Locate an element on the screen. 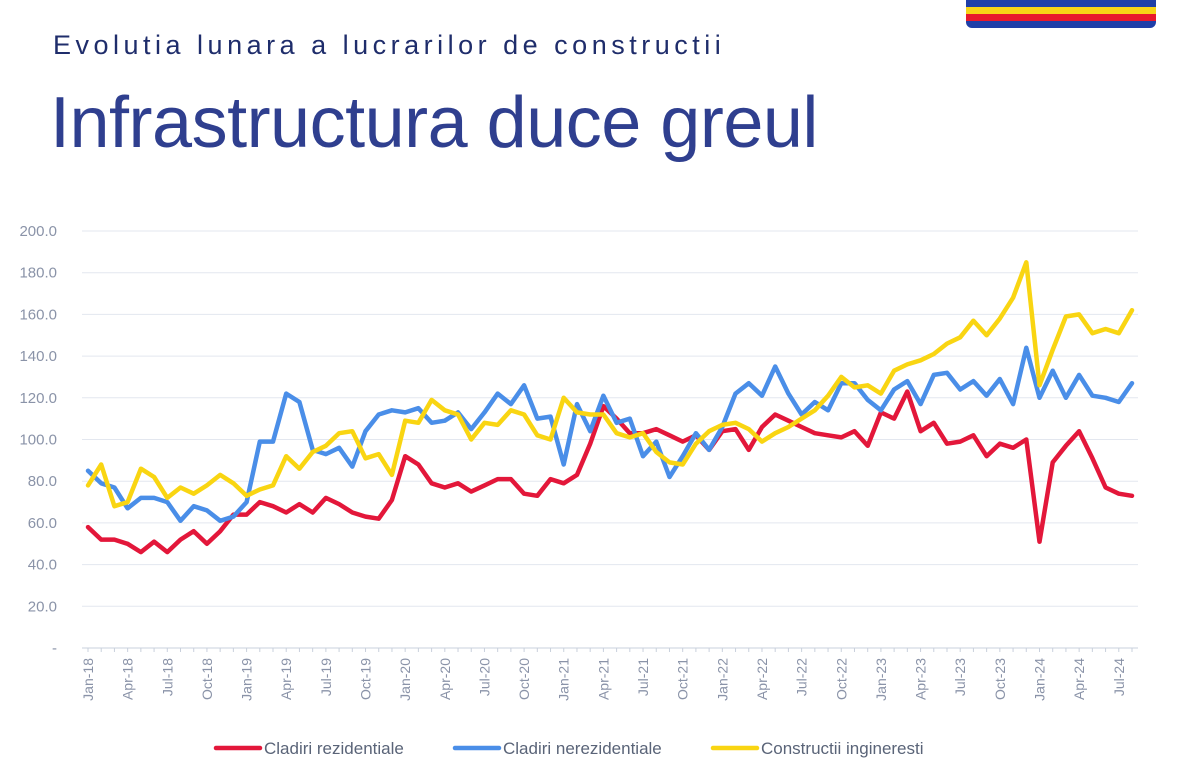 This screenshot has height=778, width=1182. x-tick-label: Jul-20 is located at coordinates (484, 677).